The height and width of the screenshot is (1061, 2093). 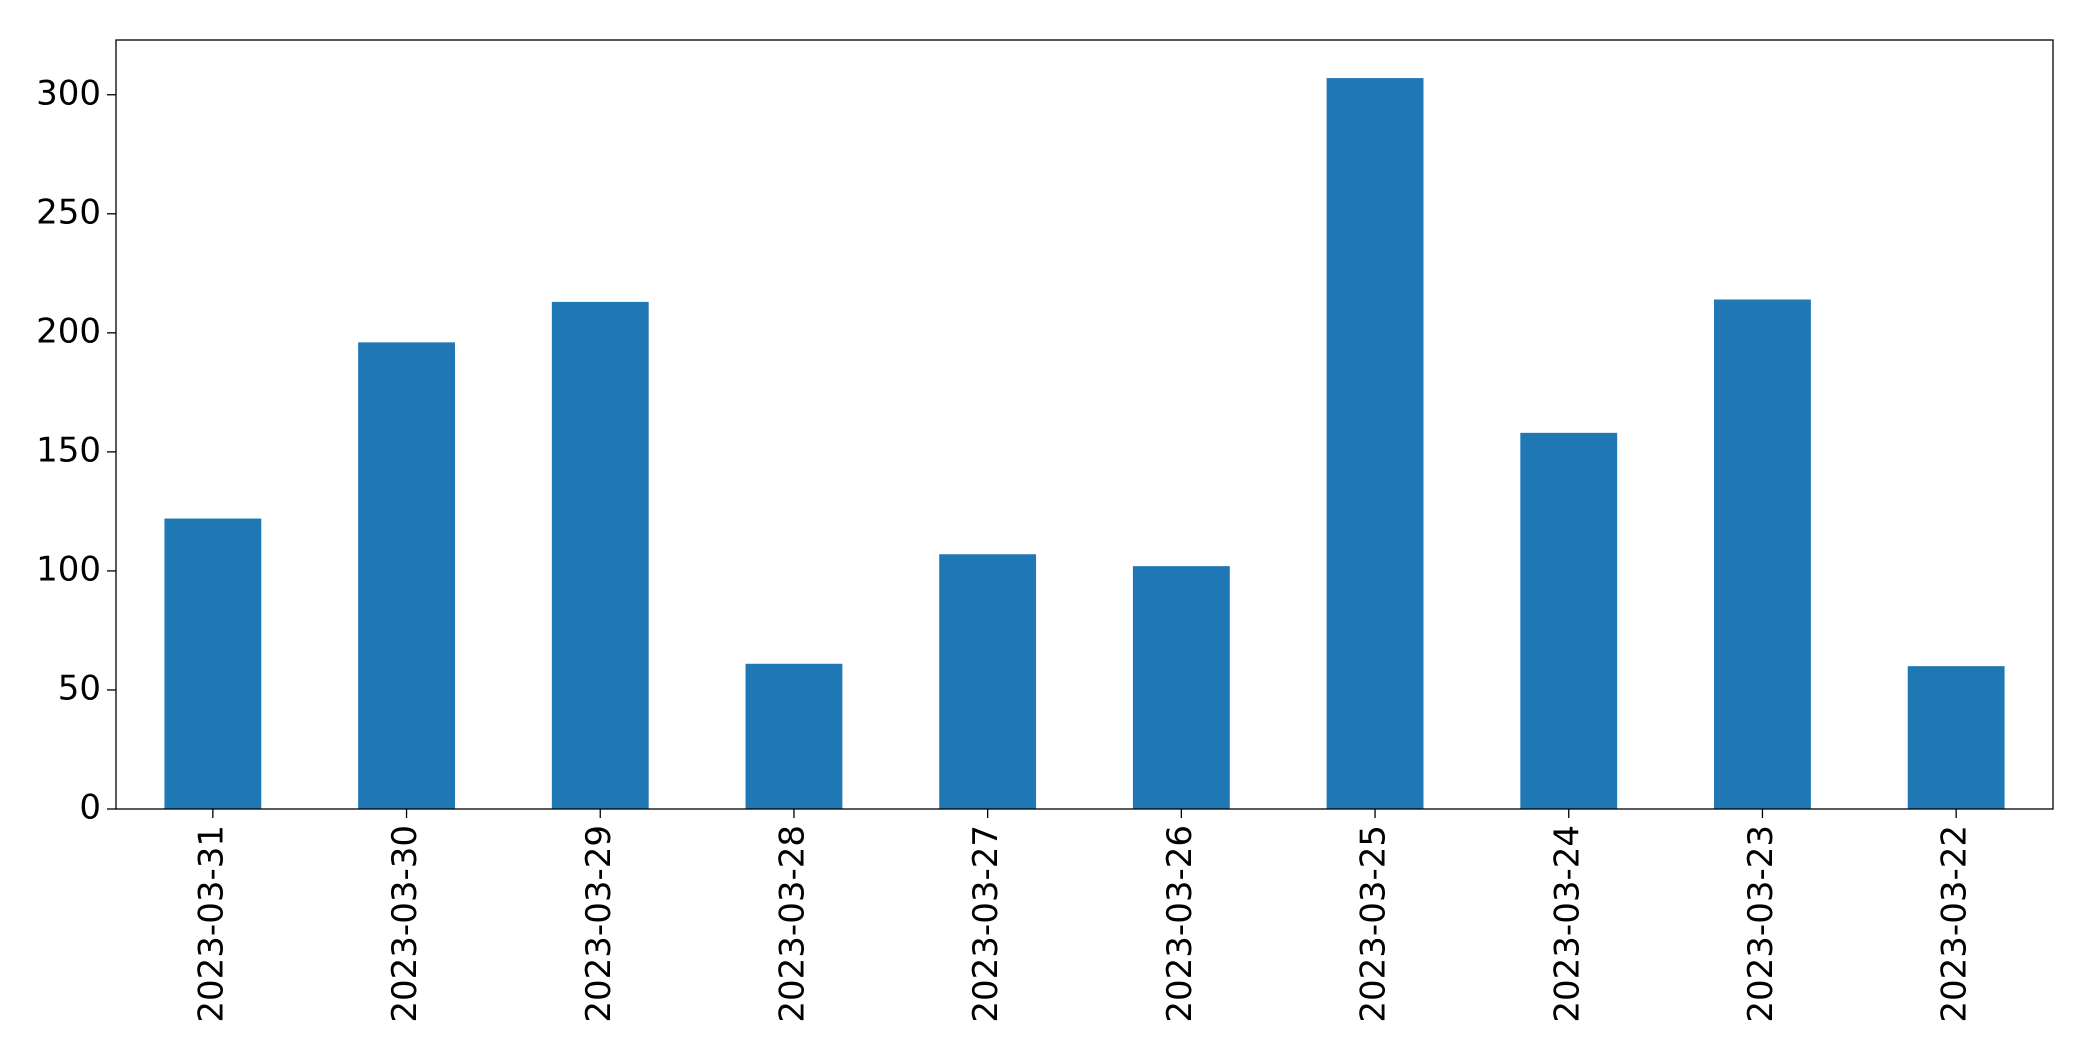 I want to click on y-tick-label: 150, so click(x=68, y=450).